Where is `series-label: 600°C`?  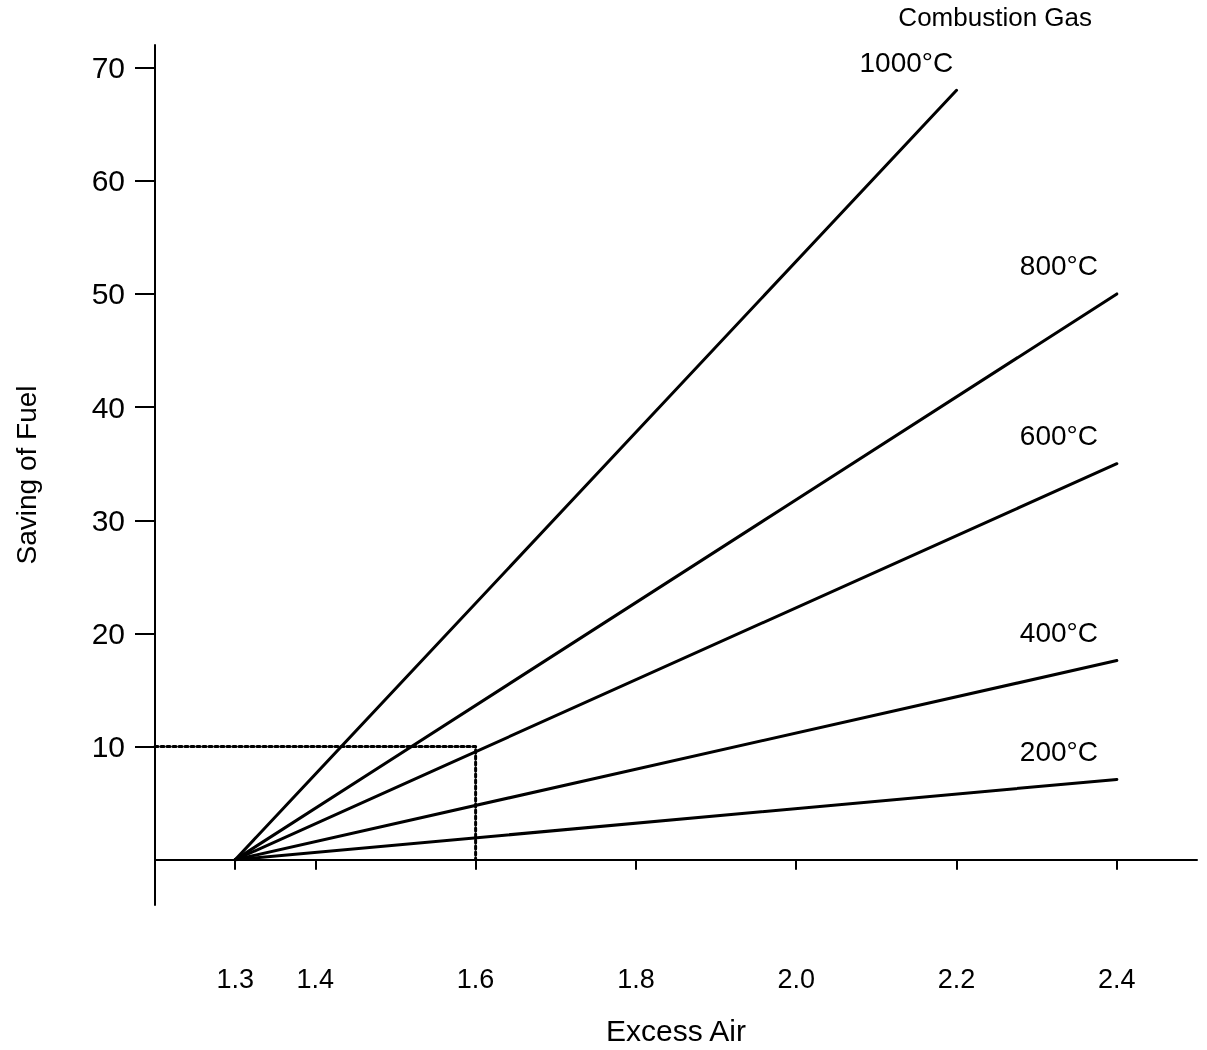
series-label: 600°C is located at coordinates (1058, 436).